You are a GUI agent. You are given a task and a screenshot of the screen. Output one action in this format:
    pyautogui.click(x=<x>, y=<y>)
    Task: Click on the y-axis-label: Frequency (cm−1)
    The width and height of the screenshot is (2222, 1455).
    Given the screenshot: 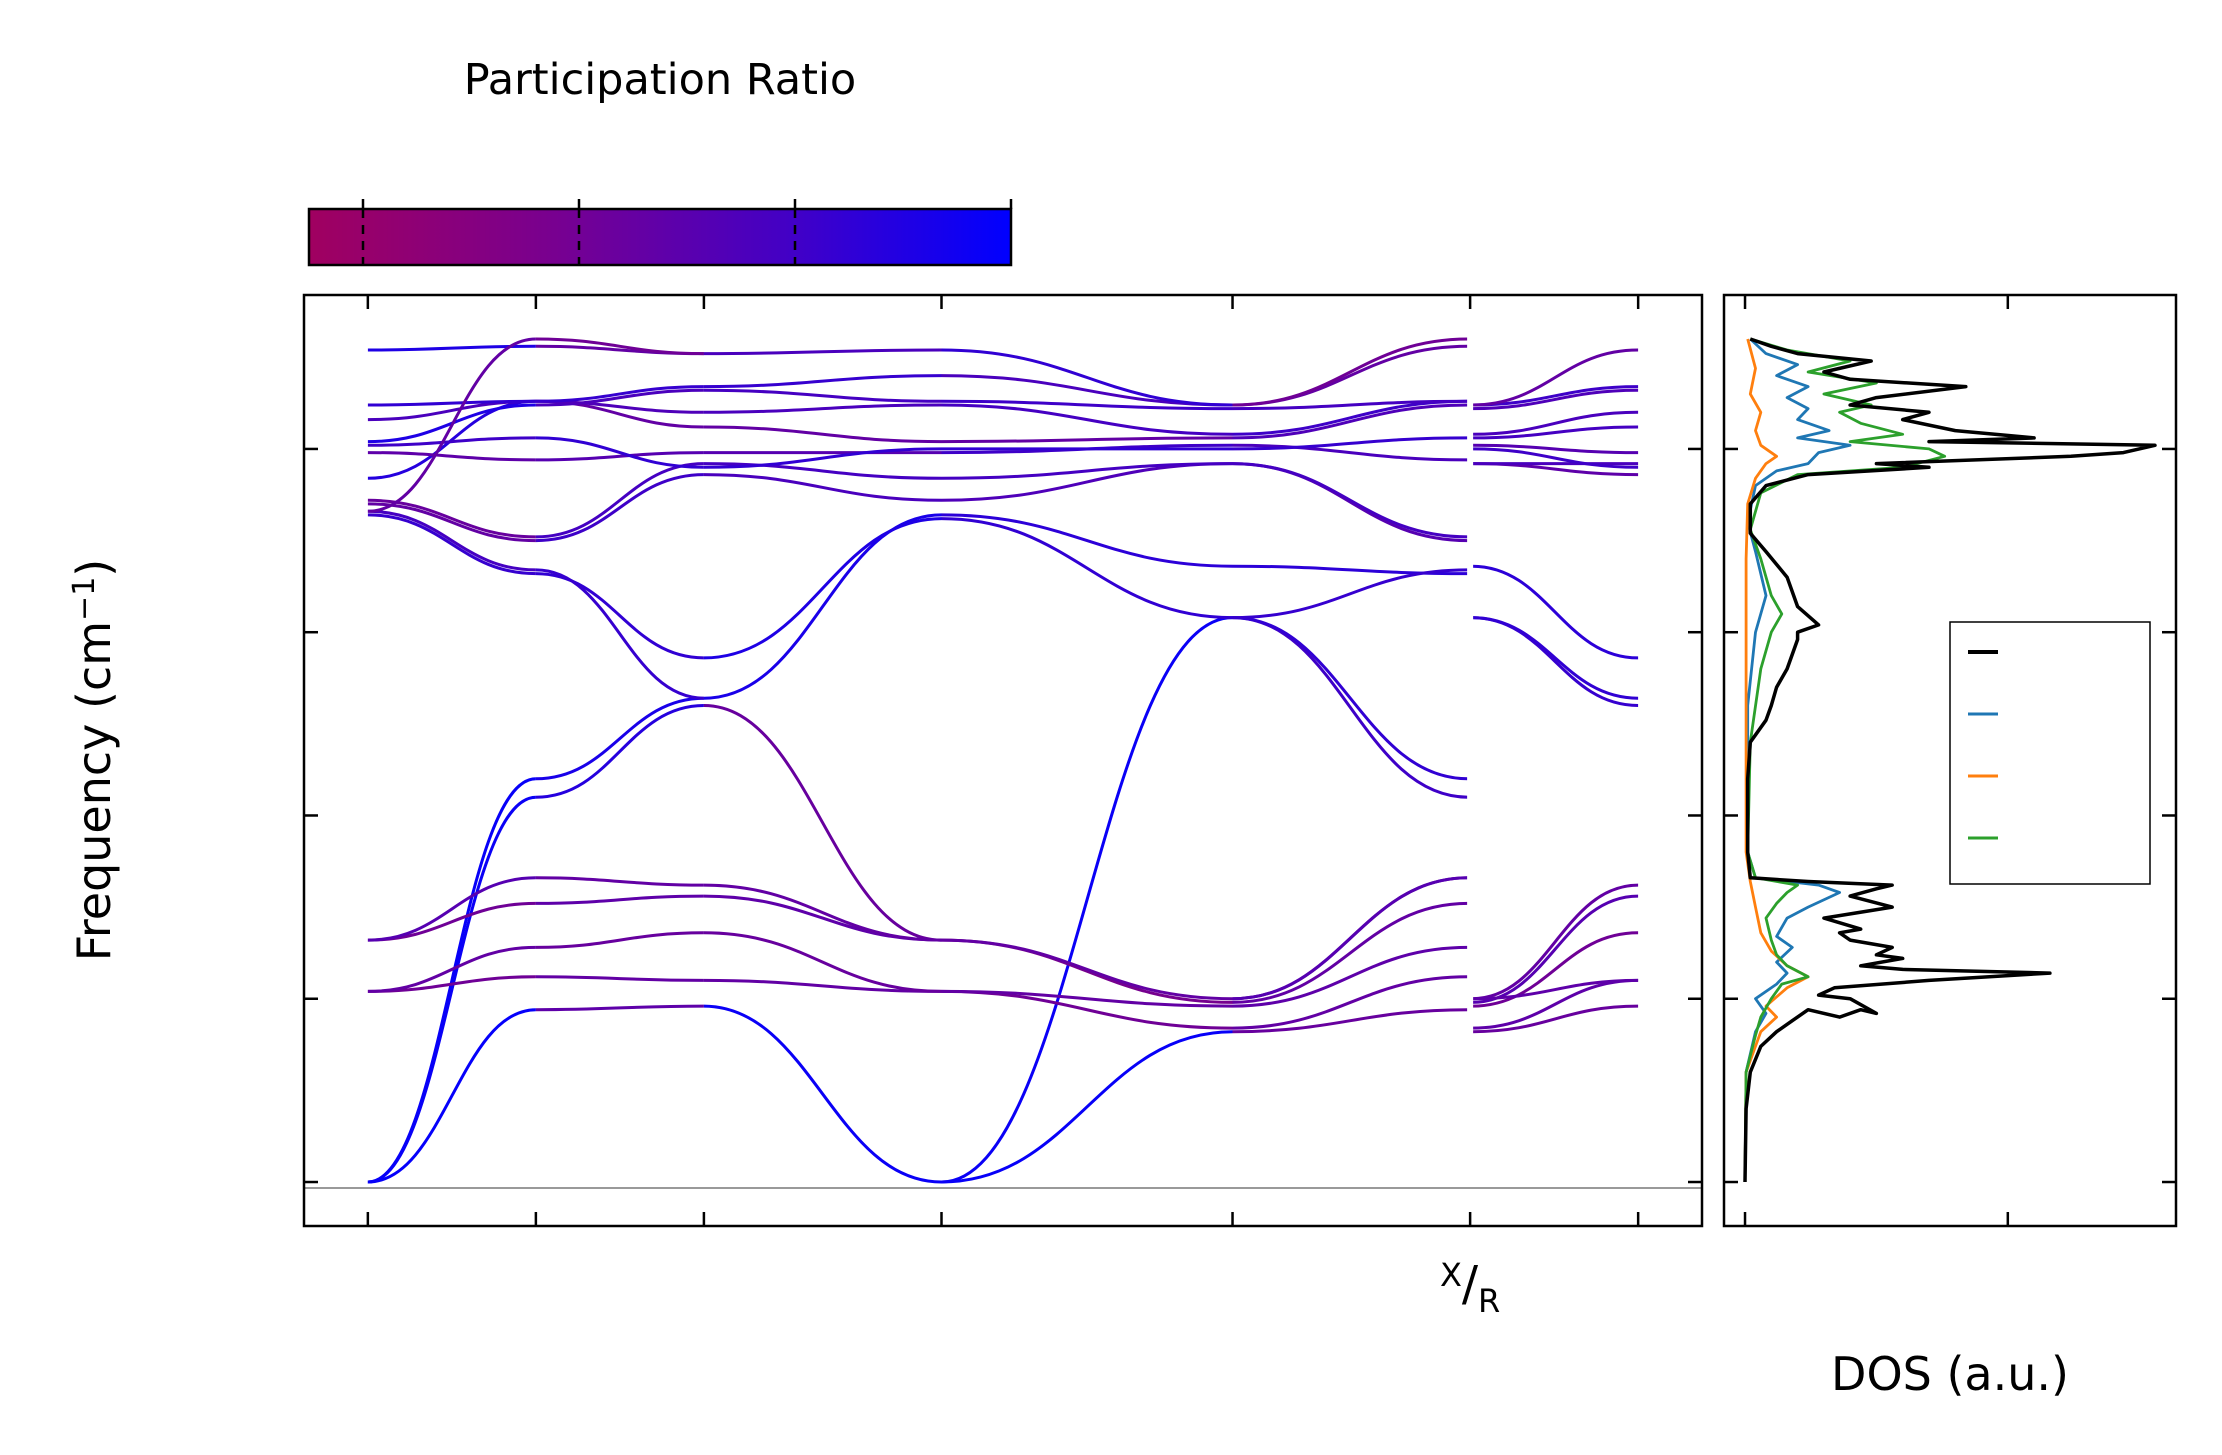 What is the action you would take?
    pyautogui.click(x=94, y=760)
    